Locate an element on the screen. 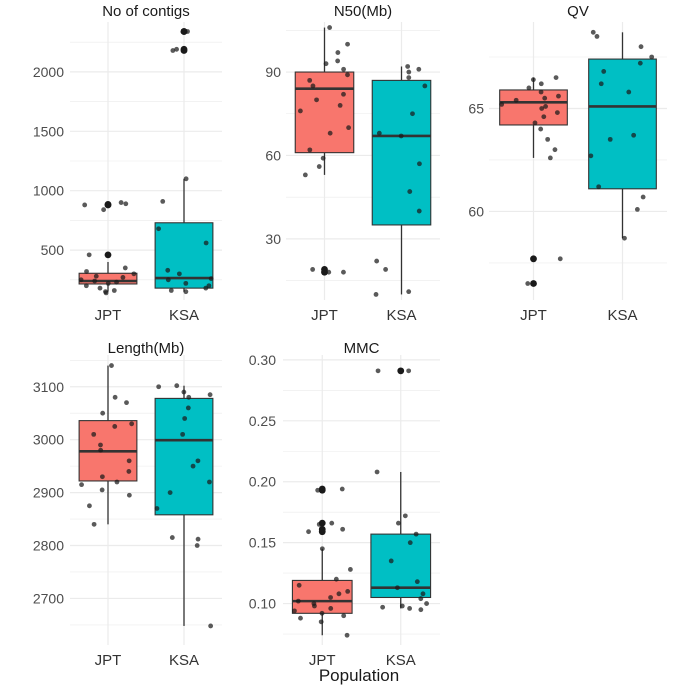  y-tick-label: 0.30 is located at coordinates (262, 360).